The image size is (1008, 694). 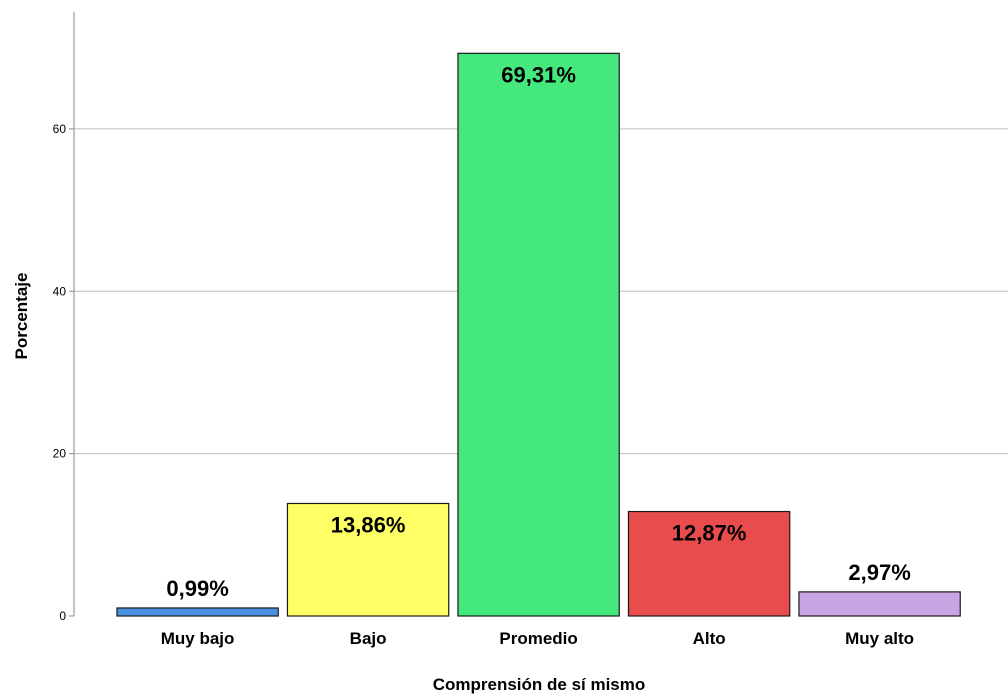 What do you see at coordinates (60, 291) in the screenshot?
I see `y-tick-label: 40` at bounding box center [60, 291].